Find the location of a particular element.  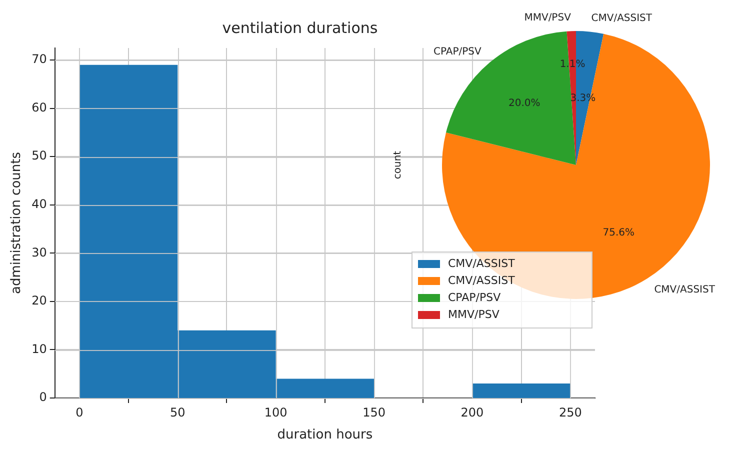

text: count is located at coordinates (398, 165).